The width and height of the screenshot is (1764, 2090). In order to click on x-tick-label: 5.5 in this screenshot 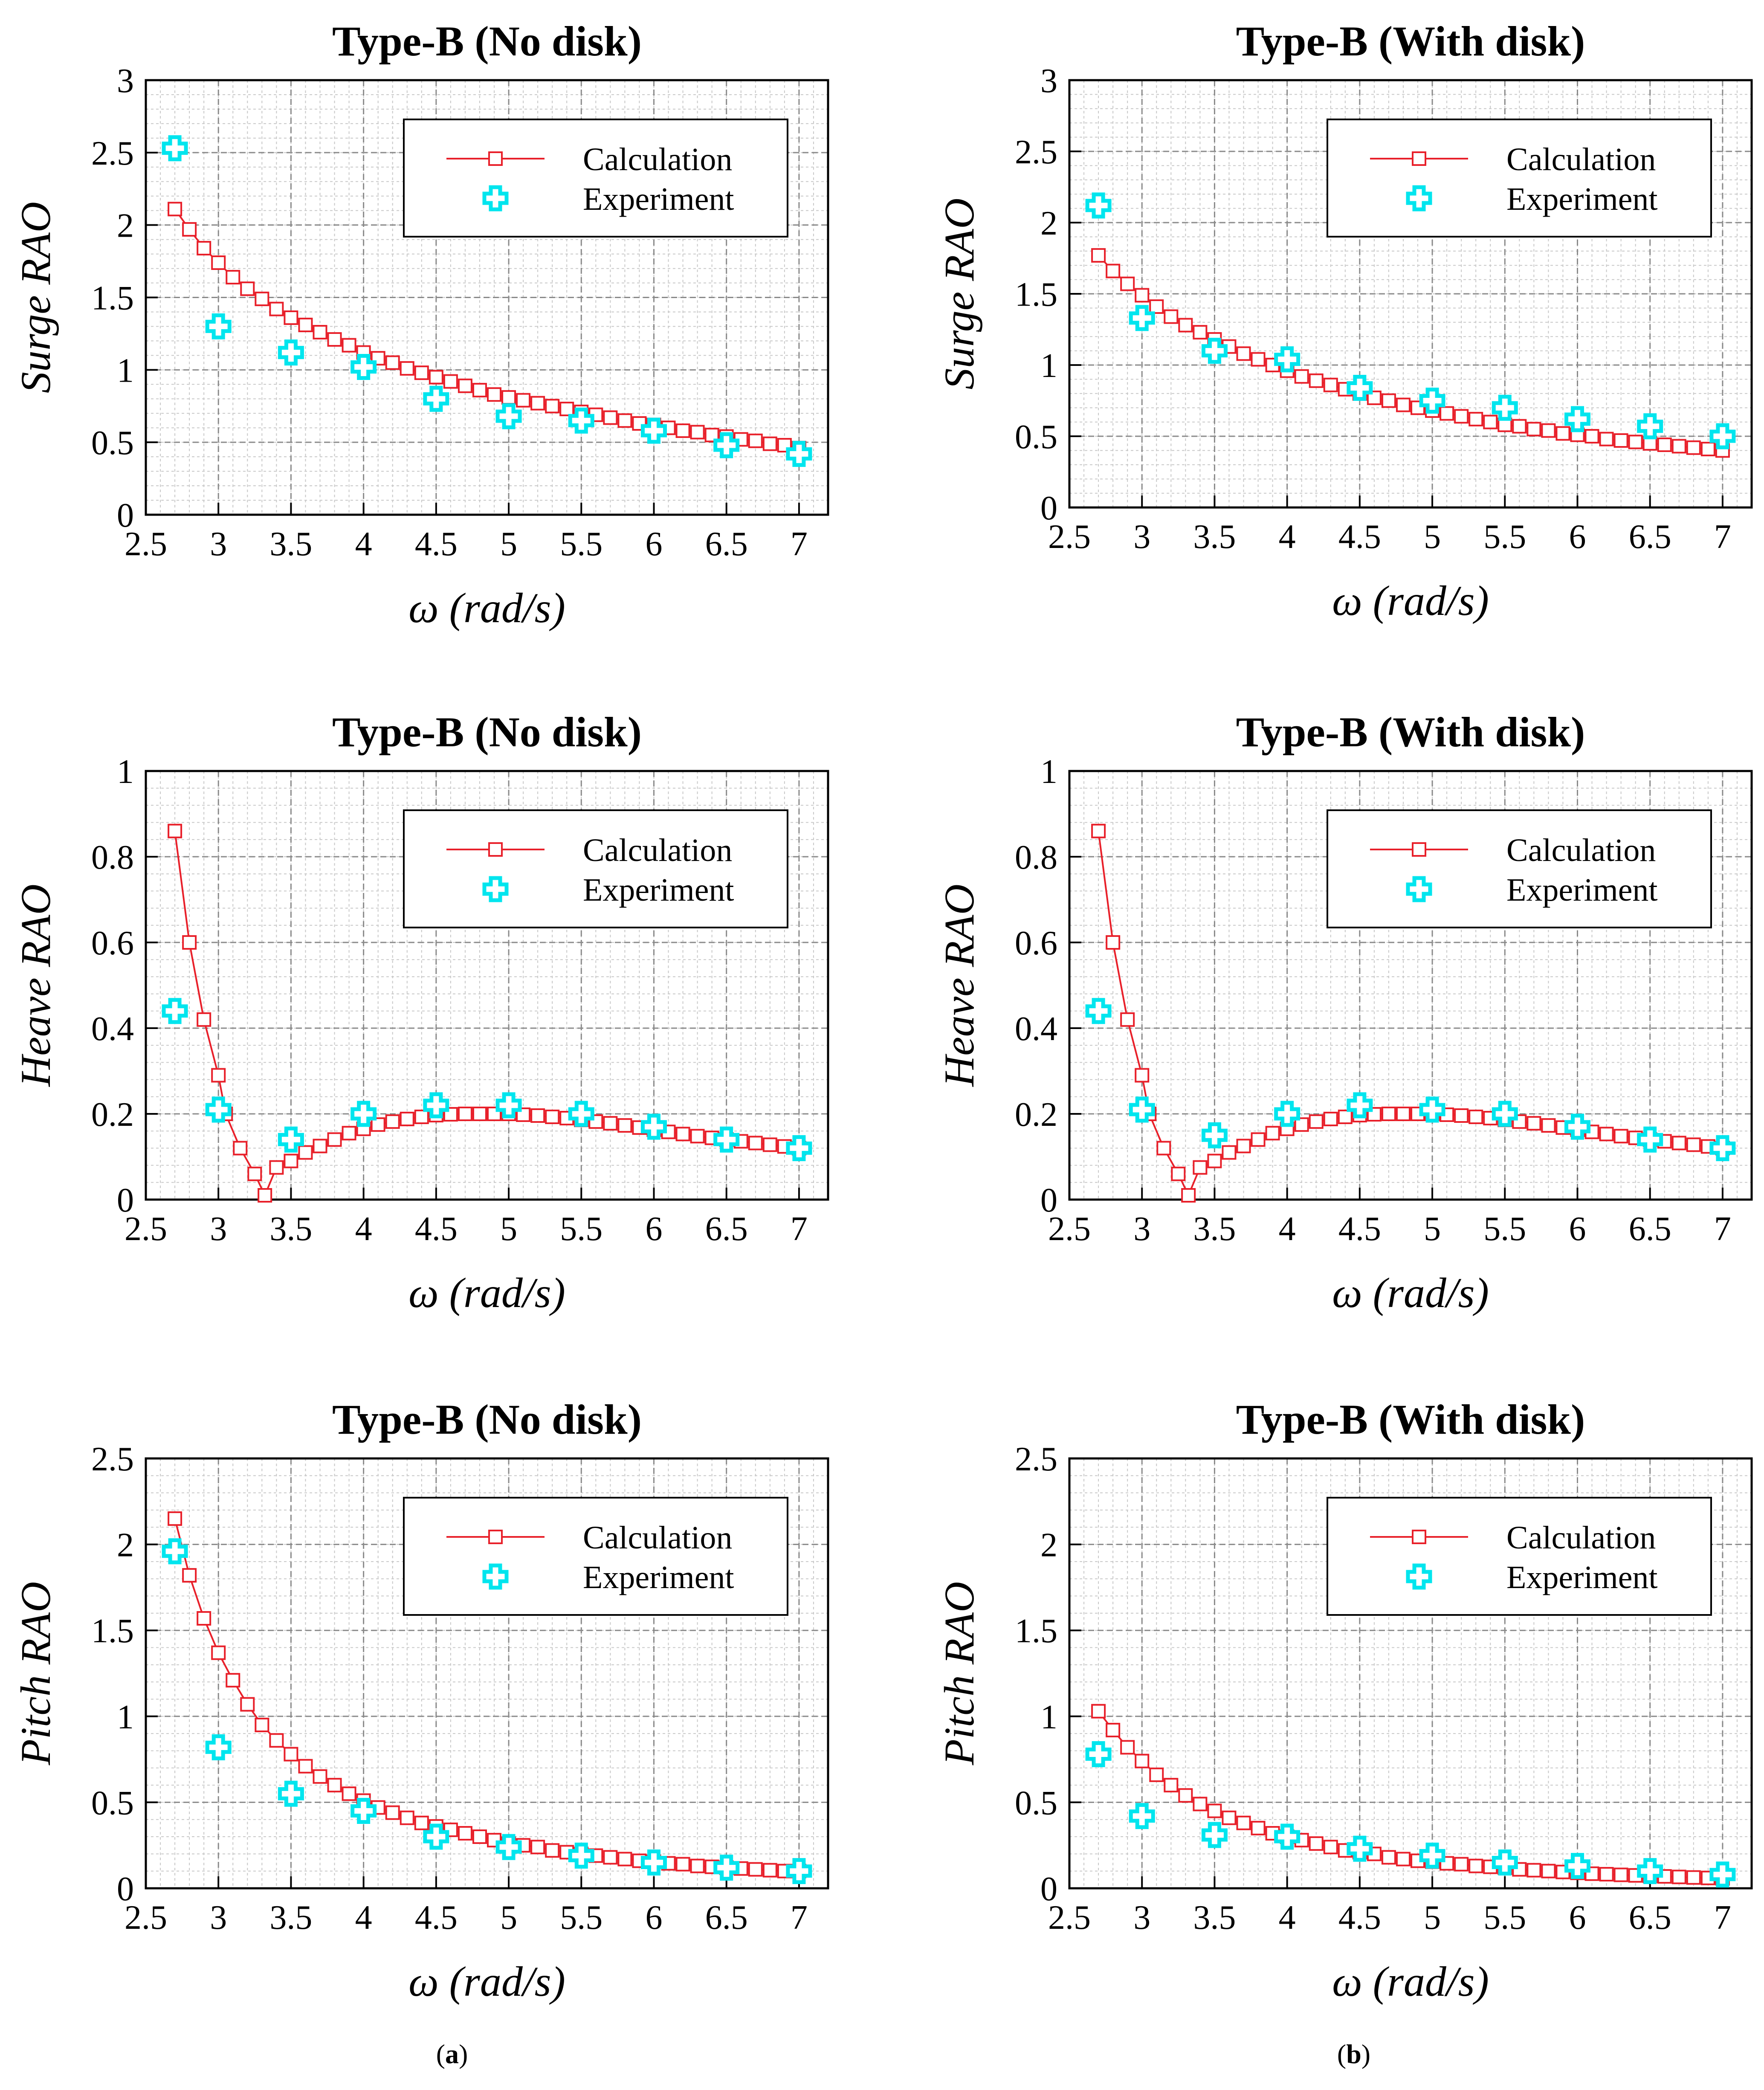, I will do `click(1504, 1229)`.